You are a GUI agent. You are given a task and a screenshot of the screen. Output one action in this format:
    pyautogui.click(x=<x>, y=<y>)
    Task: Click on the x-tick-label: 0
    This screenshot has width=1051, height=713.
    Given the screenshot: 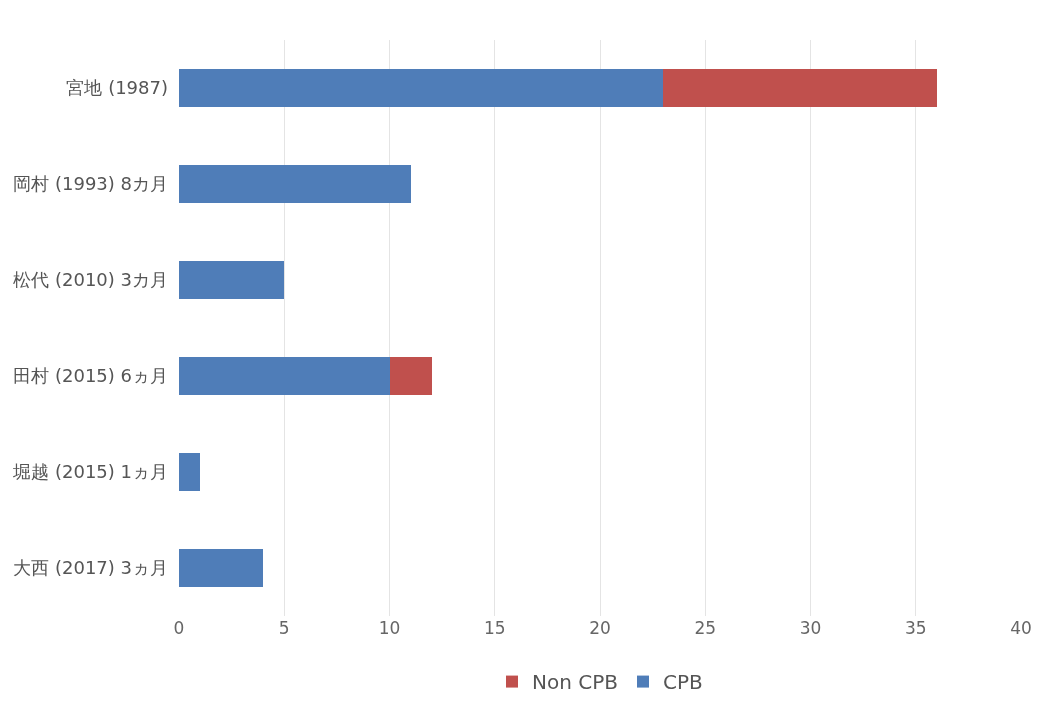 What is the action you would take?
    pyautogui.click(x=179, y=628)
    